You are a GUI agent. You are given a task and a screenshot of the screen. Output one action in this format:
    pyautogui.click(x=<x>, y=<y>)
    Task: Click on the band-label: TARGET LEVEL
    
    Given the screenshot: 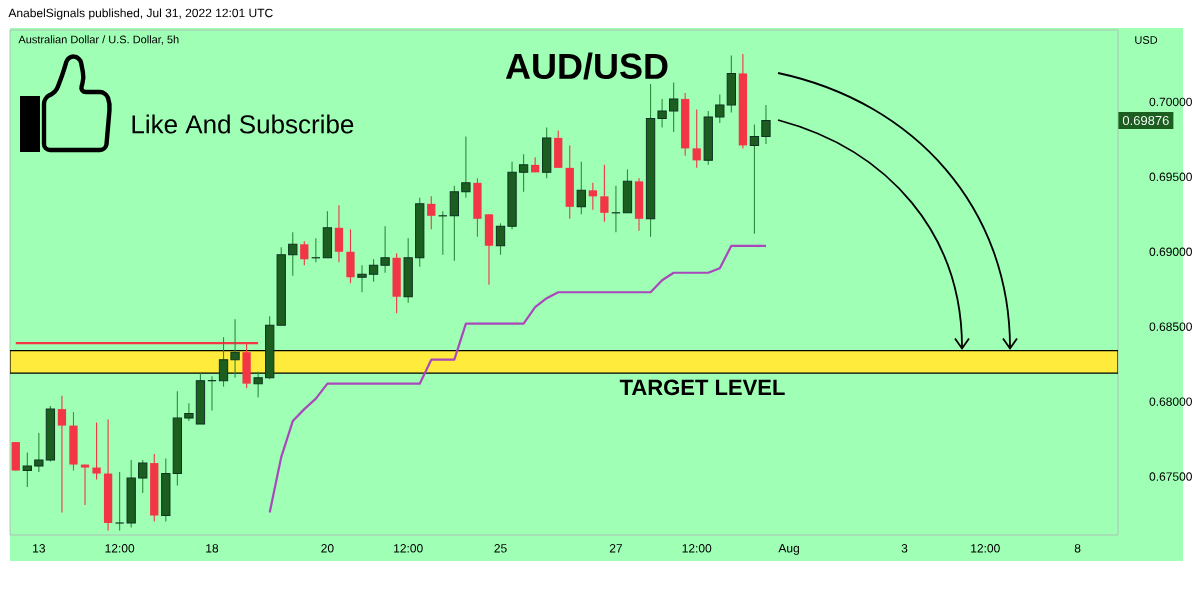 What is the action you would take?
    pyautogui.click(x=702, y=387)
    